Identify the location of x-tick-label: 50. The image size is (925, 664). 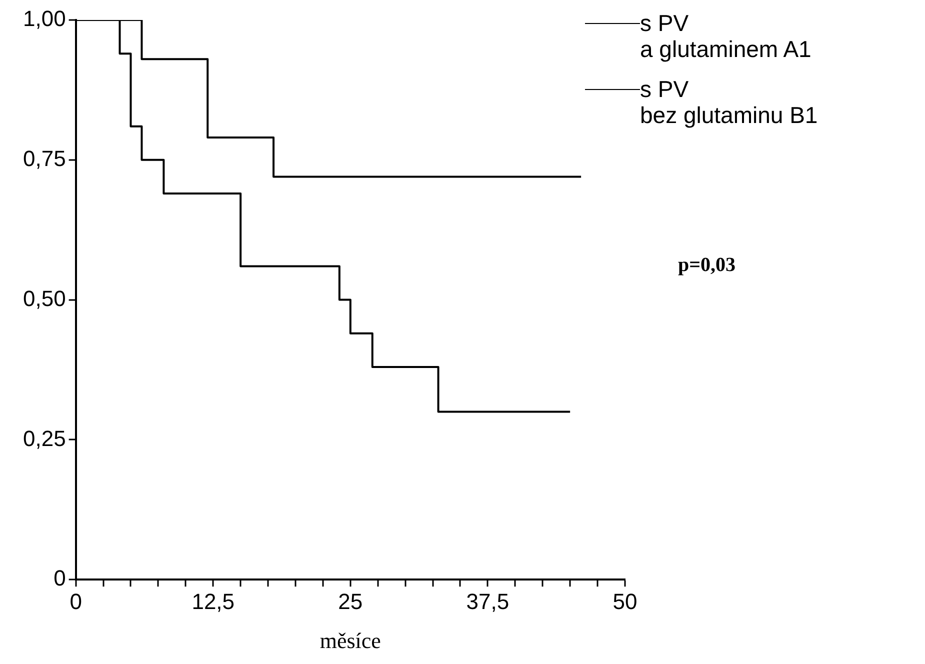
(625, 601).